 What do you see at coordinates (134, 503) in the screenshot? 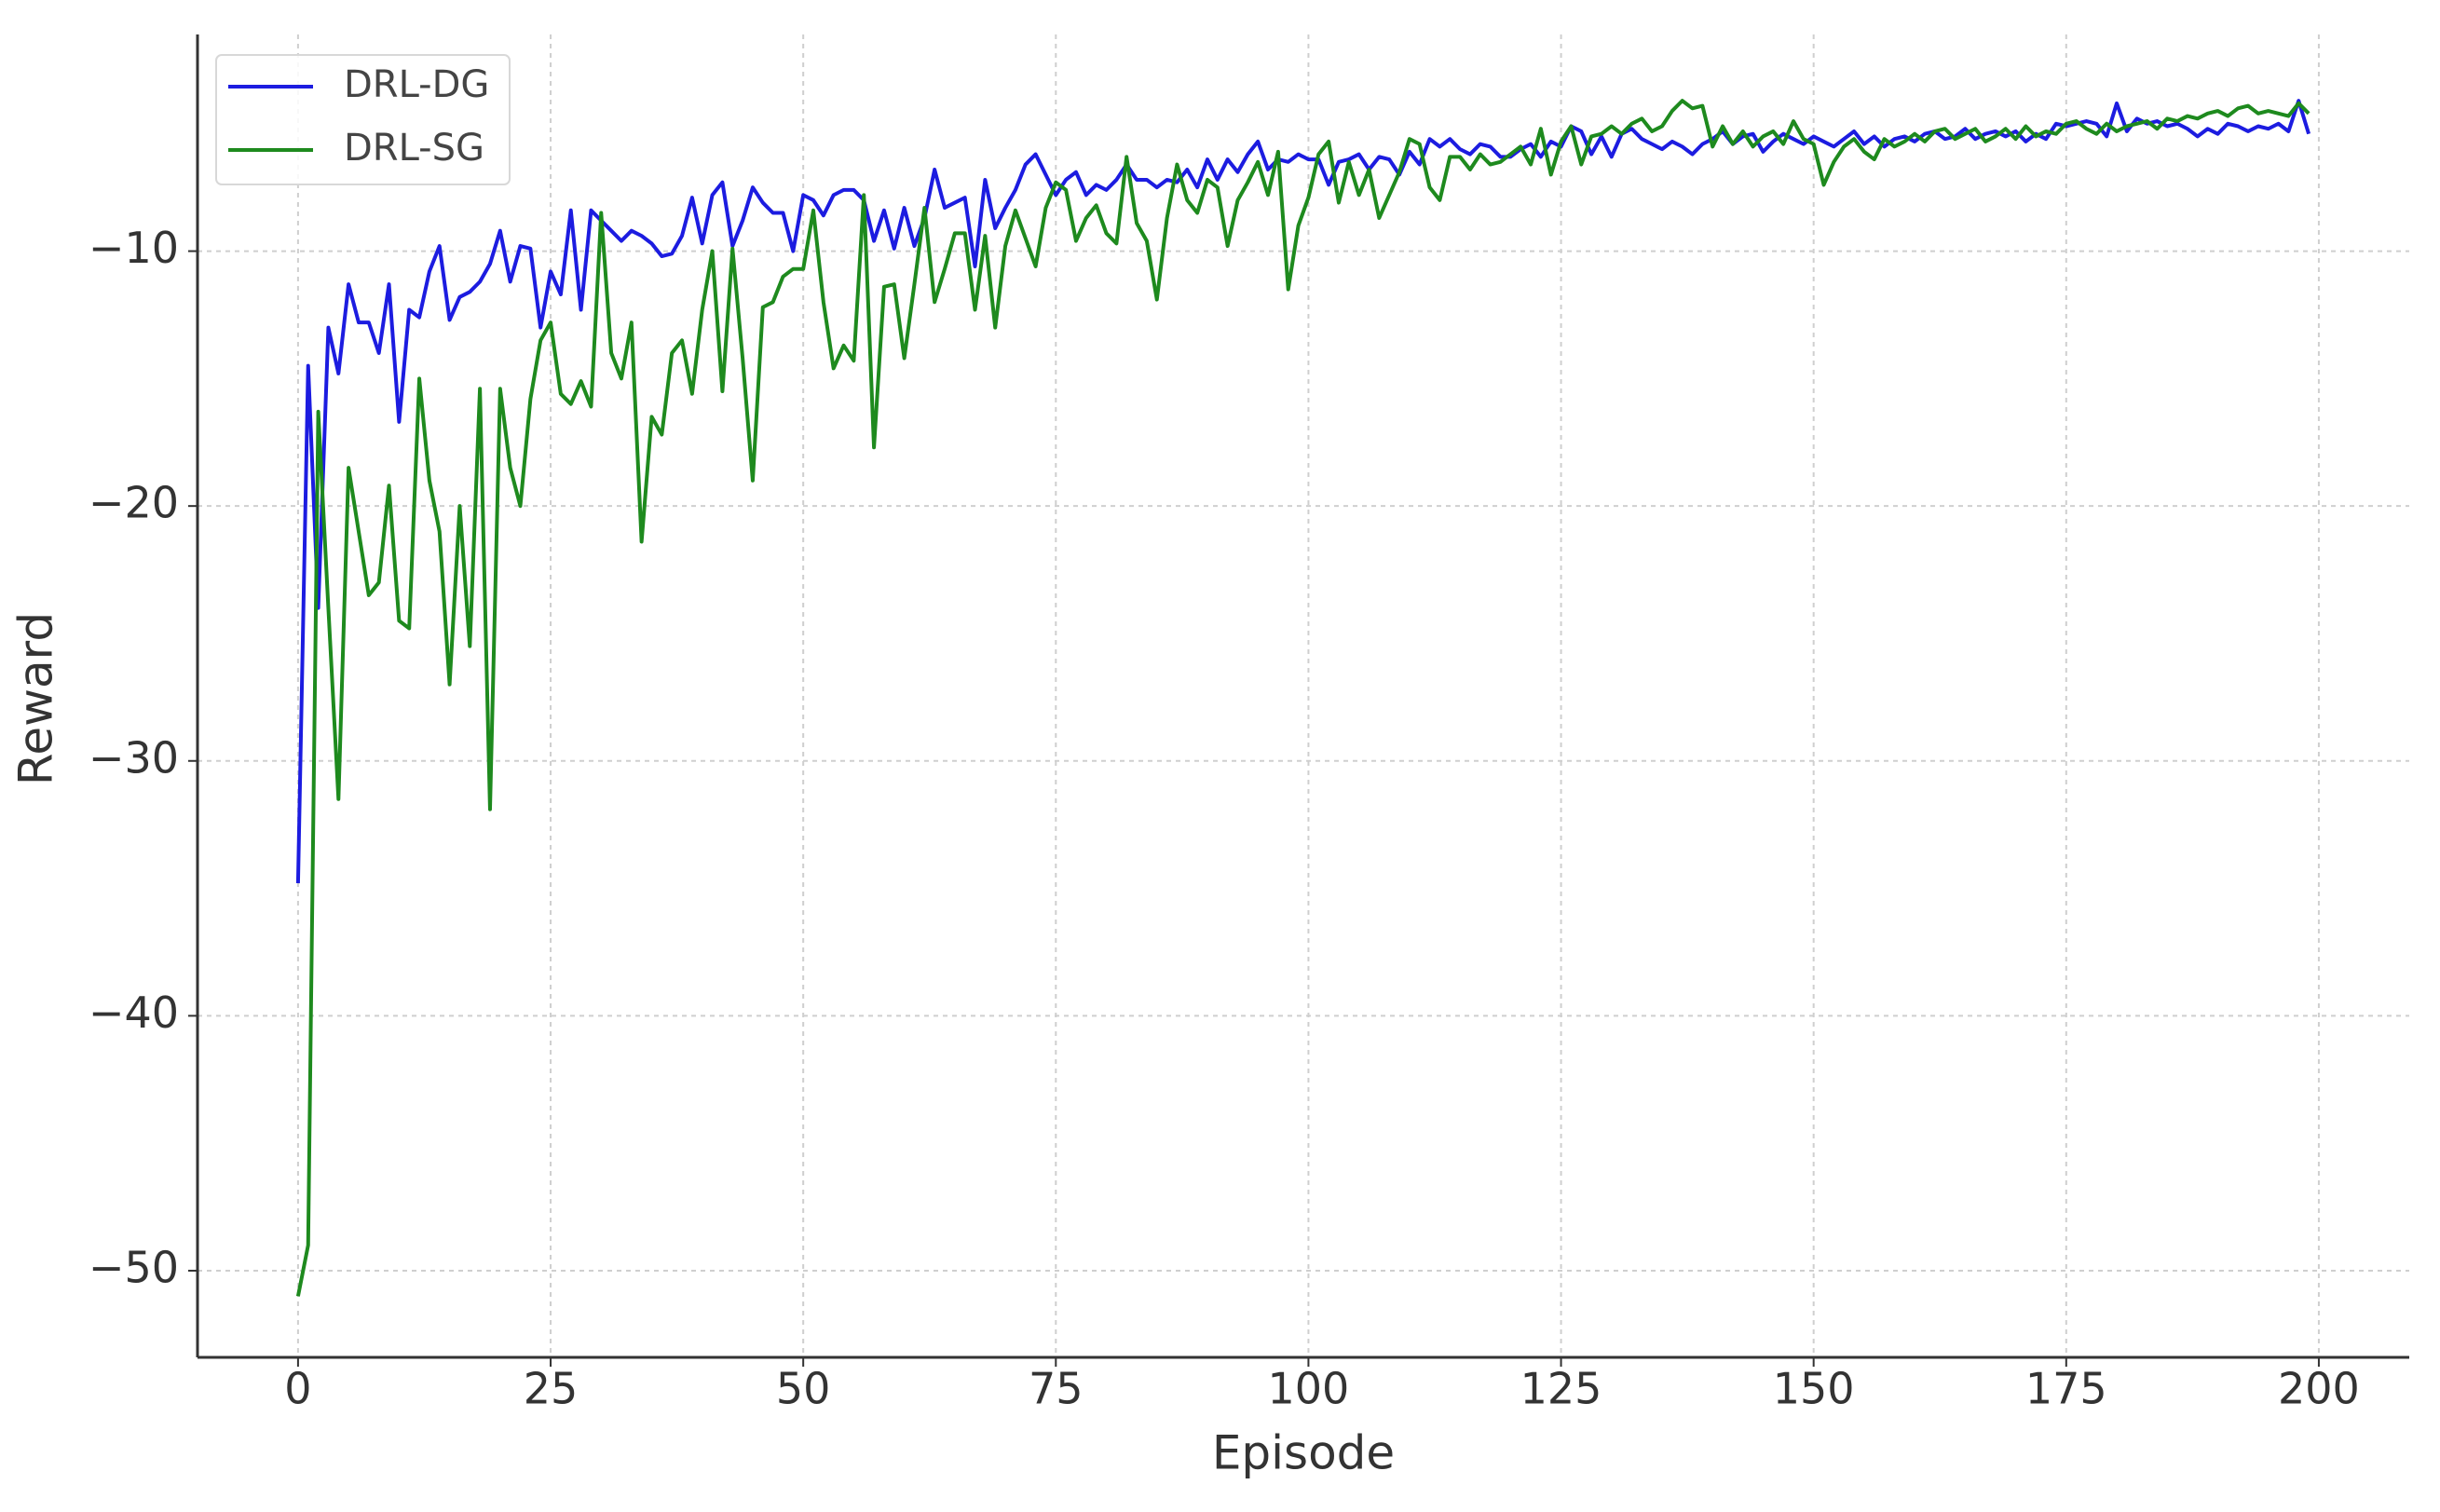
I see `y-tick-label: −20` at bounding box center [134, 503].